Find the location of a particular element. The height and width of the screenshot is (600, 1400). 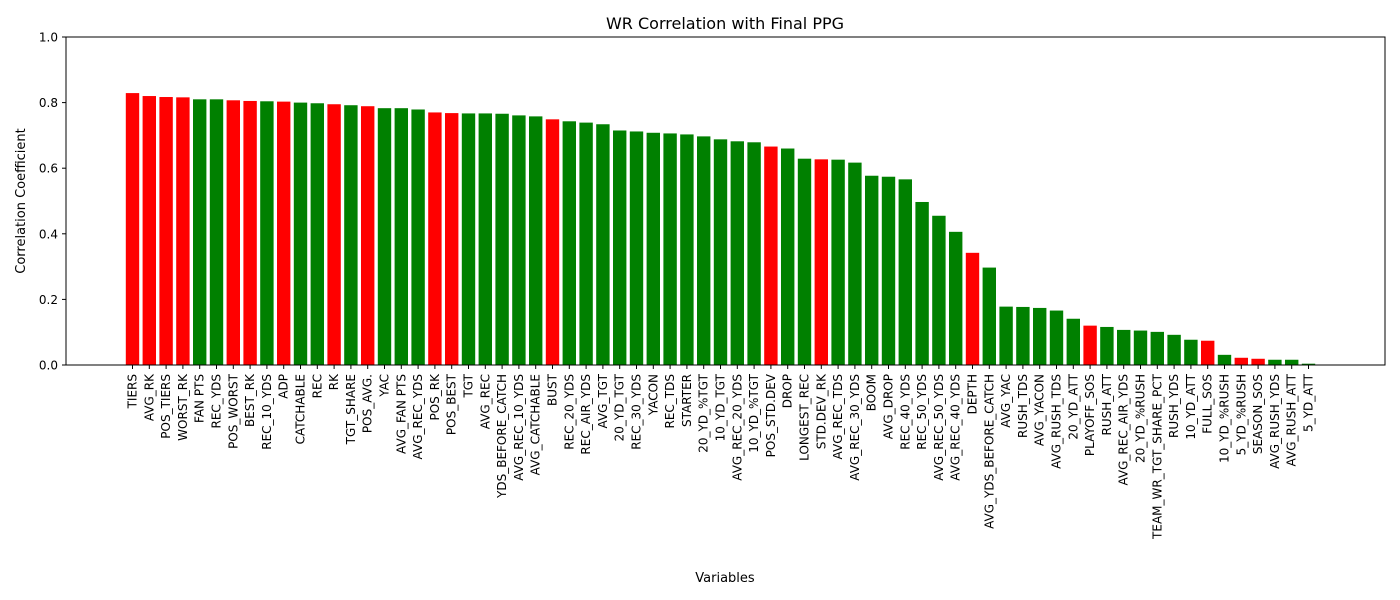

x-tick-label: YDS_BEFORE_CATCH is located at coordinates (502, 436).